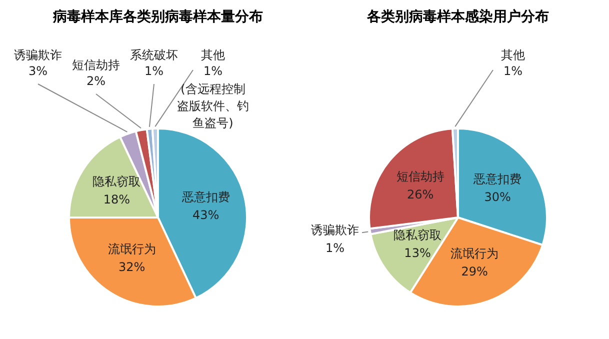 The height and width of the screenshot is (339, 609). What do you see at coordinates (116, 199) in the screenshot?
I see `data-label: 18%` at bounding box center [116, 199].